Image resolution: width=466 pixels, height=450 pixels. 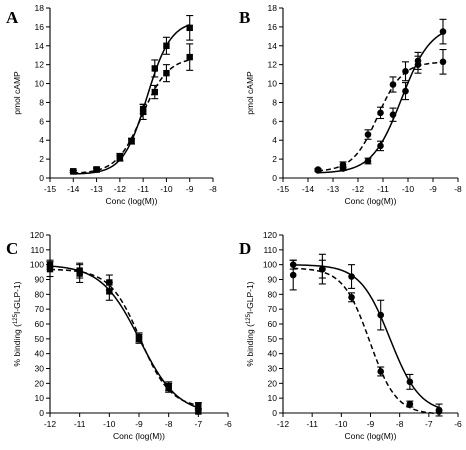 I want to click on y-tick-label: 18, so click(x=40, y=8).